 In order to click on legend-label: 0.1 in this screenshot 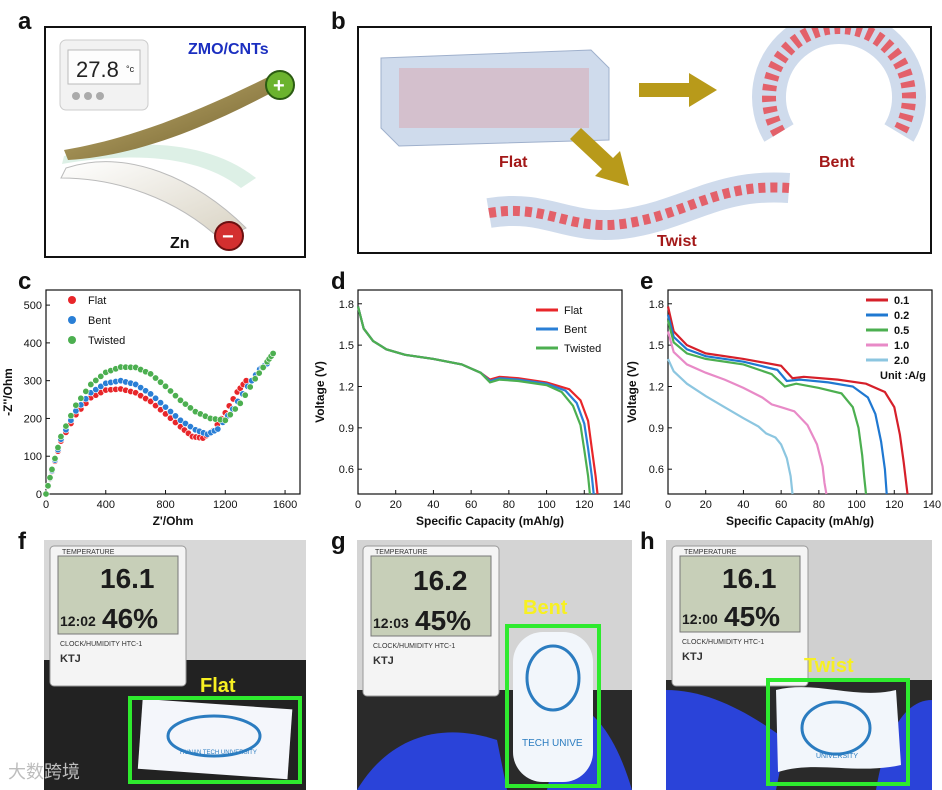, I will do `click(901, 301)`.